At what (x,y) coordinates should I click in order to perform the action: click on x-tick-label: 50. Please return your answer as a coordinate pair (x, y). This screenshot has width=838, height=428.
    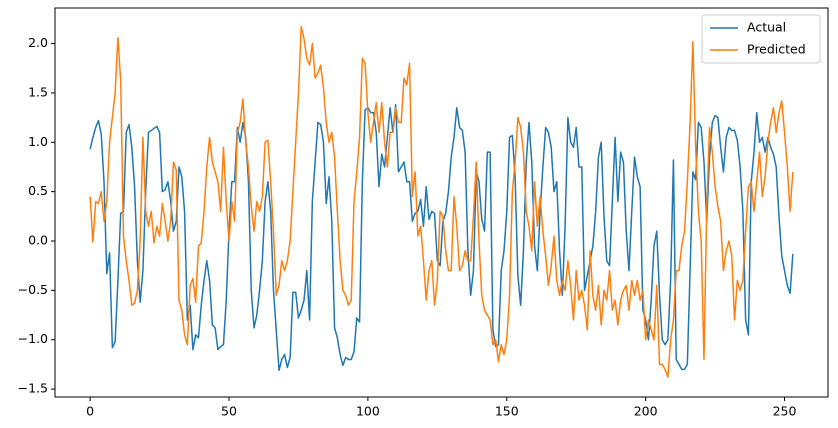
    Looking at the image, I should click on (229, 411).